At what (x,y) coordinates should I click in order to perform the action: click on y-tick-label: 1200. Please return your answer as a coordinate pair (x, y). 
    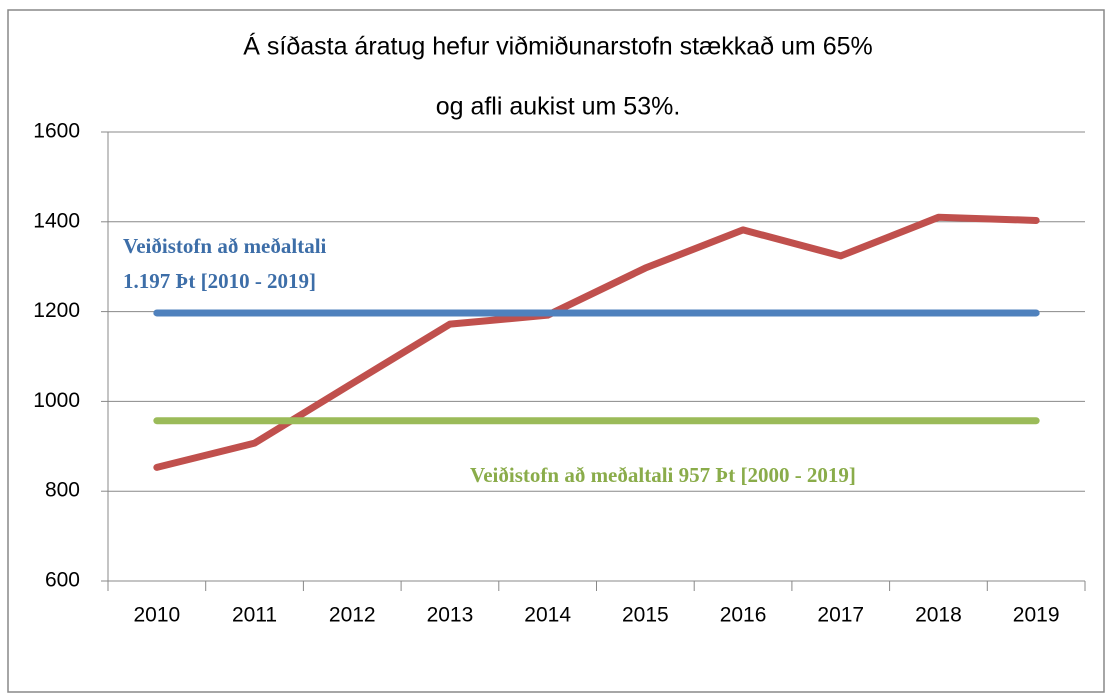
    Looking at the image, I should click on (56, 310).